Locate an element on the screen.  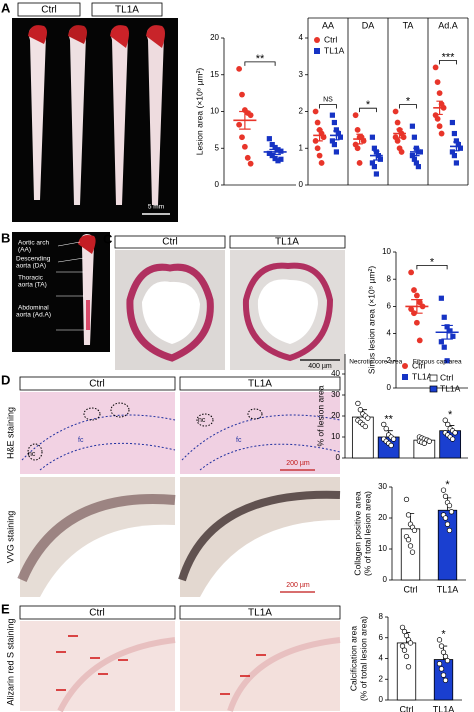
region-label: aorta (Ad.A) is located at coordinates (33, 315).